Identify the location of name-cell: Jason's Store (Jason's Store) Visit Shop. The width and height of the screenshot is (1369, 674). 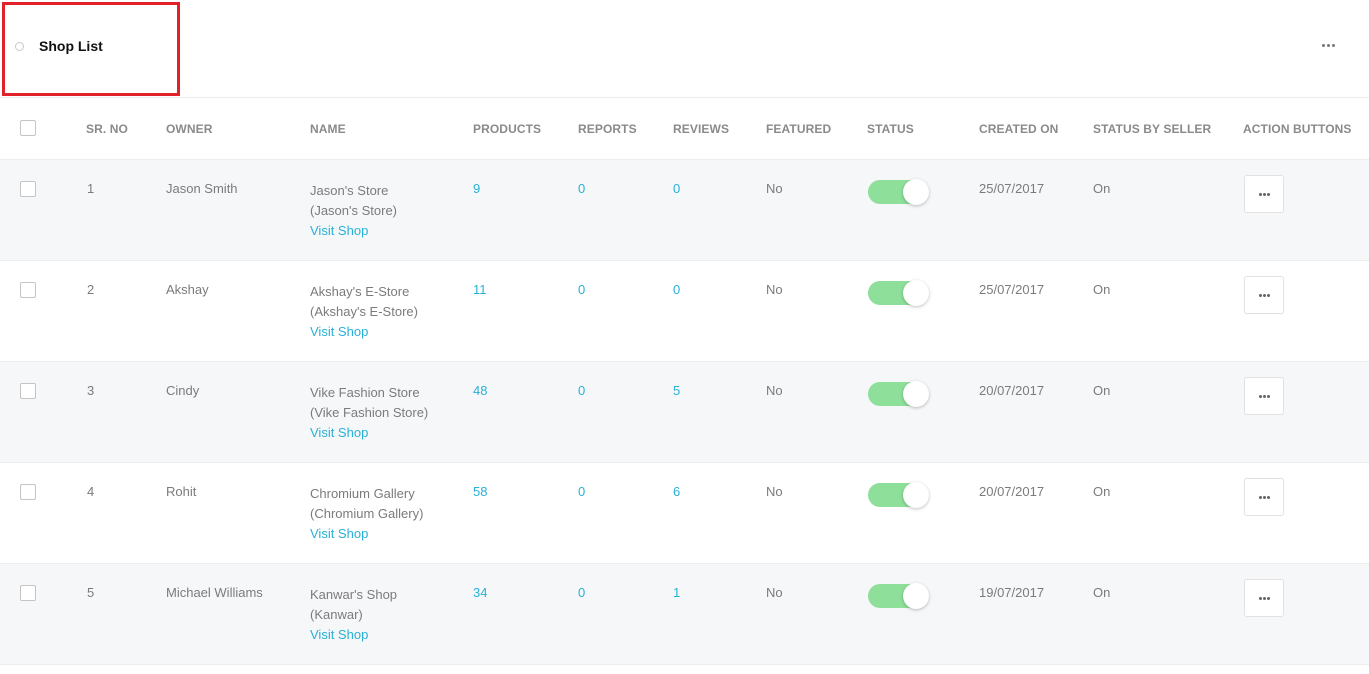
(353, 211).